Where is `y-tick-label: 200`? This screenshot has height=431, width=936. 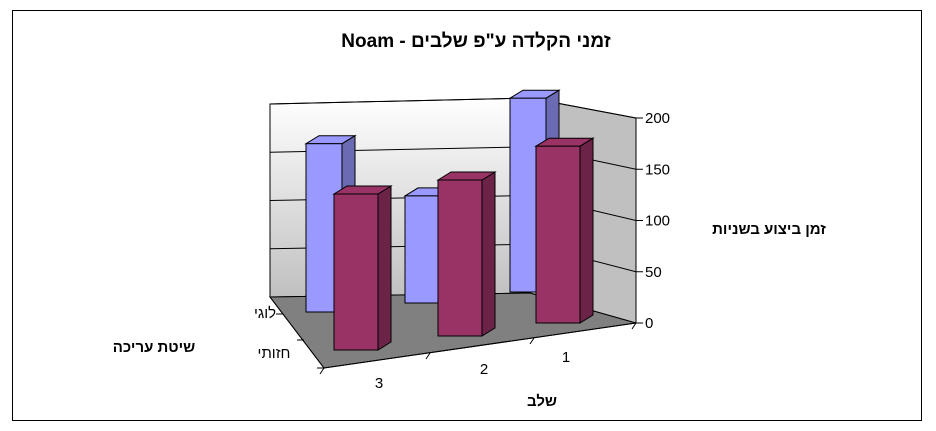 y-tick-label: 200 is located at coordinates (657, 118).